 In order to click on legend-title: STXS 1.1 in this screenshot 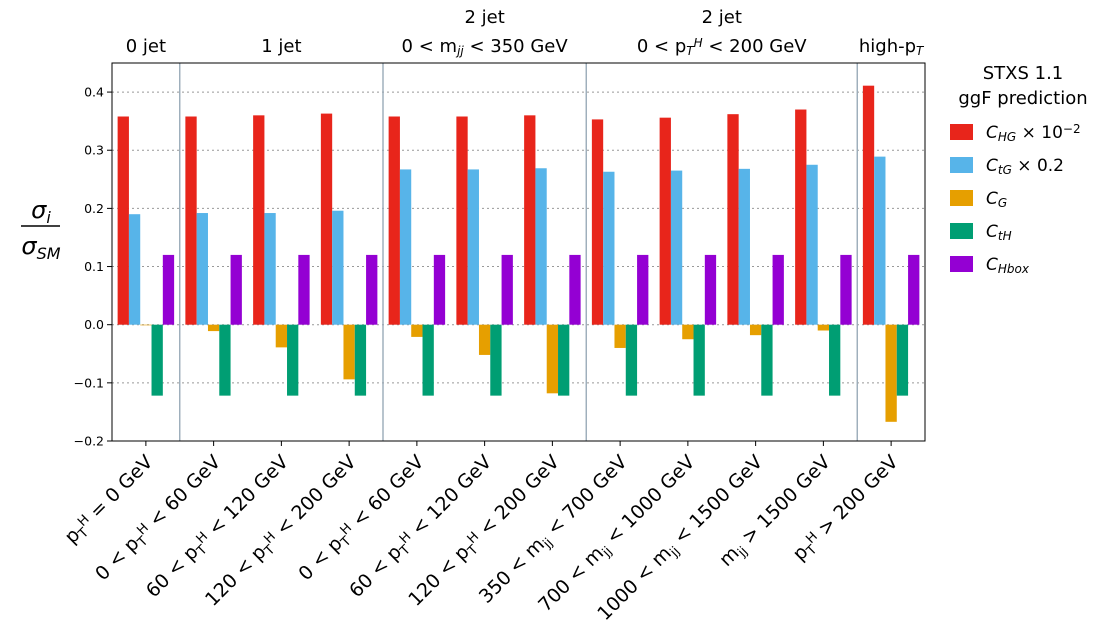, I will do `click(1023, 73)`.